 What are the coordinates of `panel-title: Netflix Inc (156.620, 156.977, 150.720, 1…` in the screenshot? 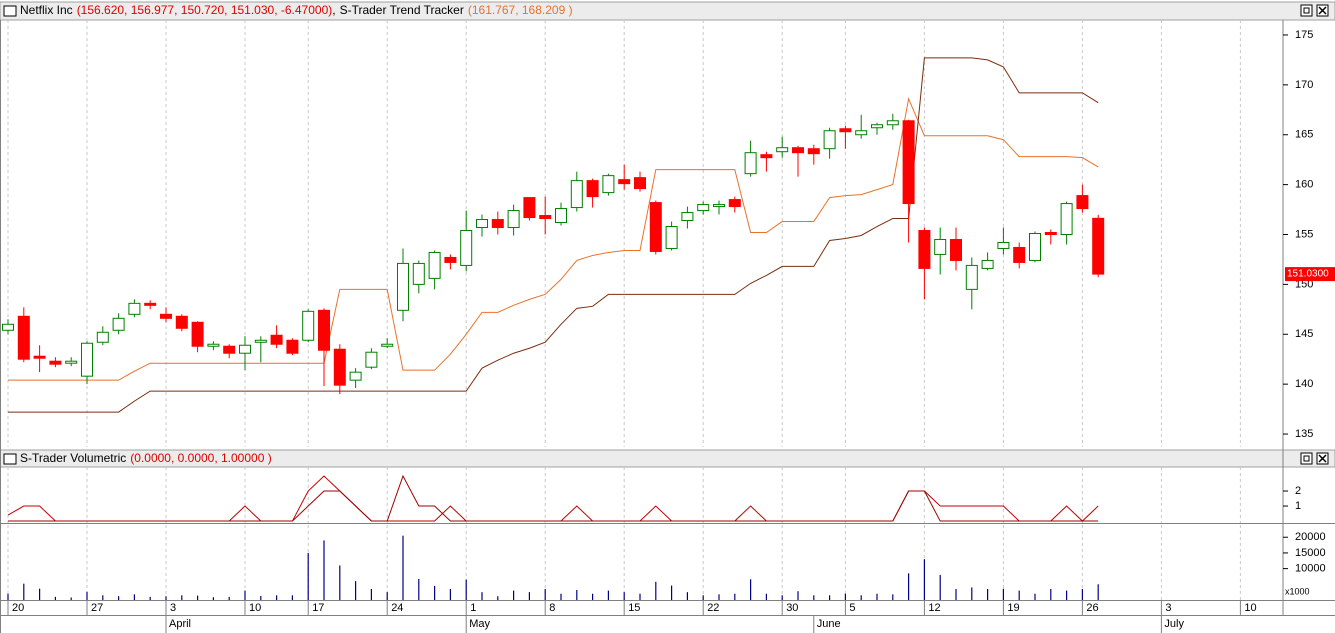 It's located at (296, 10).